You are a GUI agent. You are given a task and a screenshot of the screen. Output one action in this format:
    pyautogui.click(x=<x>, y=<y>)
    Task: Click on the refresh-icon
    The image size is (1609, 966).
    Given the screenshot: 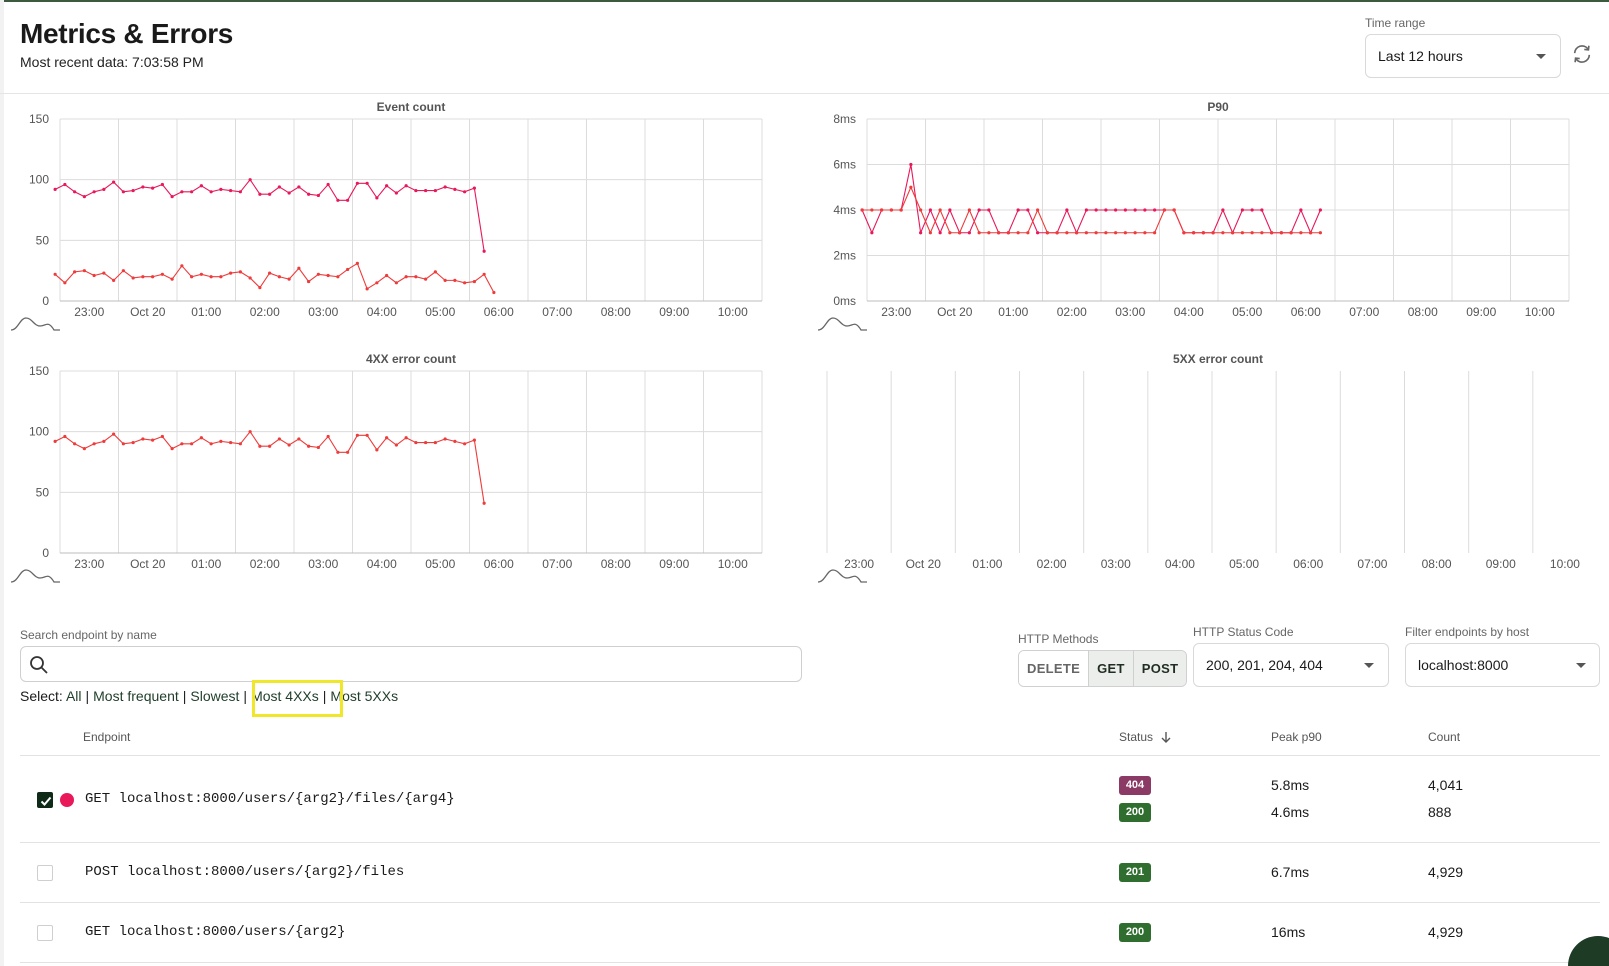 What is the action you would take?
    pyautogui.click(x=1582, y=54)
    